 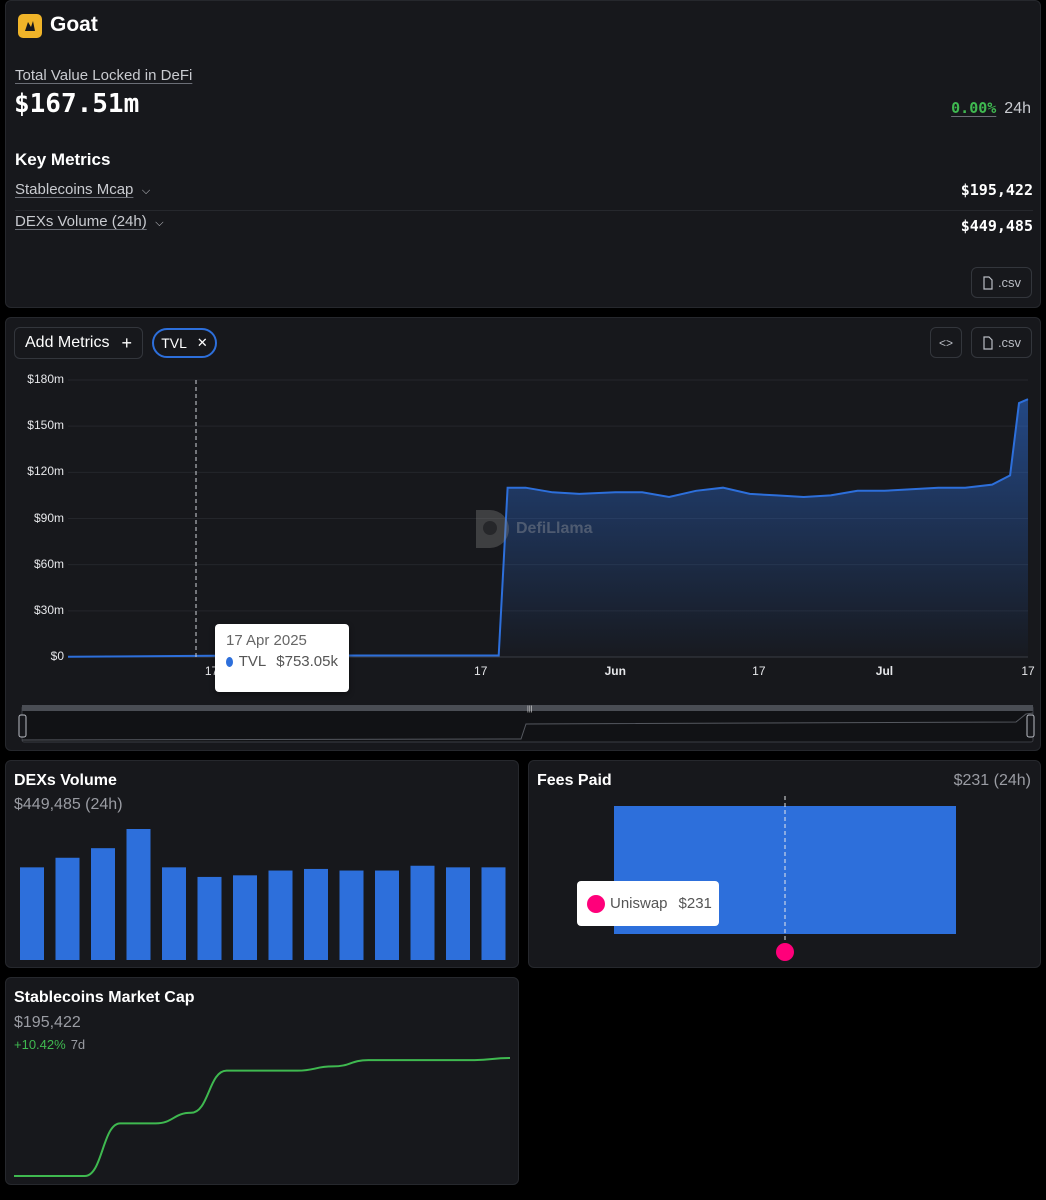 I want to click on x-tick-label: Jun, so click(x=615, y=671).